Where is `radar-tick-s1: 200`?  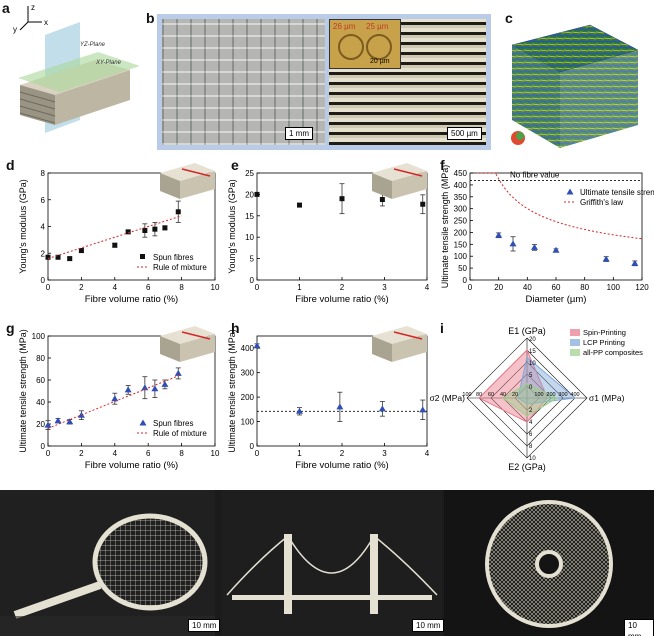 radar-tick-s1: 200 is located at coordinates (550, 395).